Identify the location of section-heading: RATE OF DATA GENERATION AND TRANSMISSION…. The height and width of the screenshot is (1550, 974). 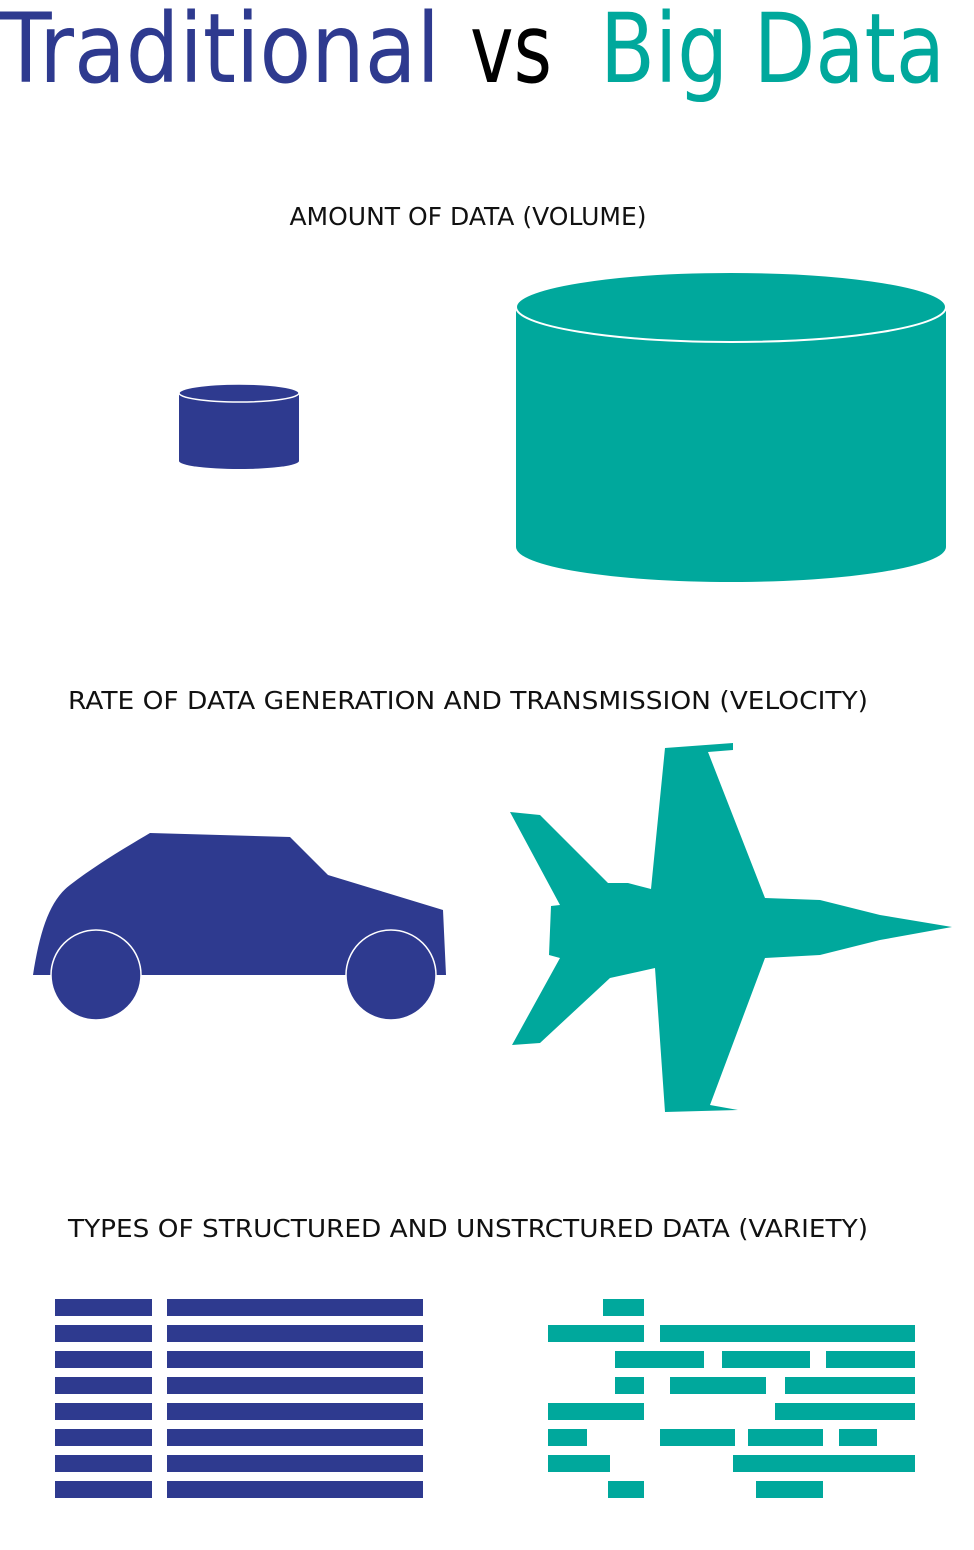
(468, 700).